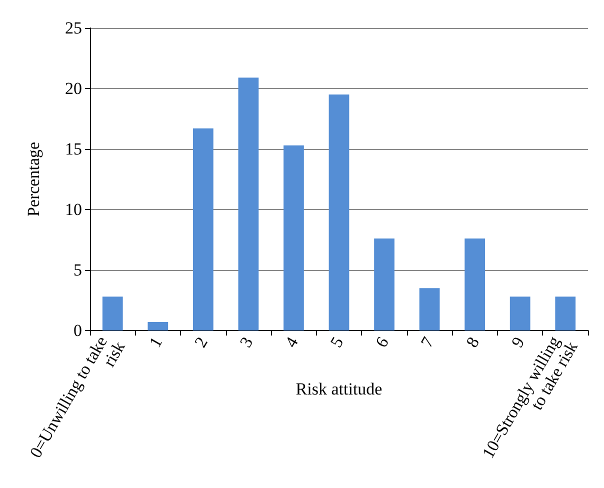  Describe the element at coordinates (427, 342) in the screenshot. I see `x-tick-label: 7` at that location.